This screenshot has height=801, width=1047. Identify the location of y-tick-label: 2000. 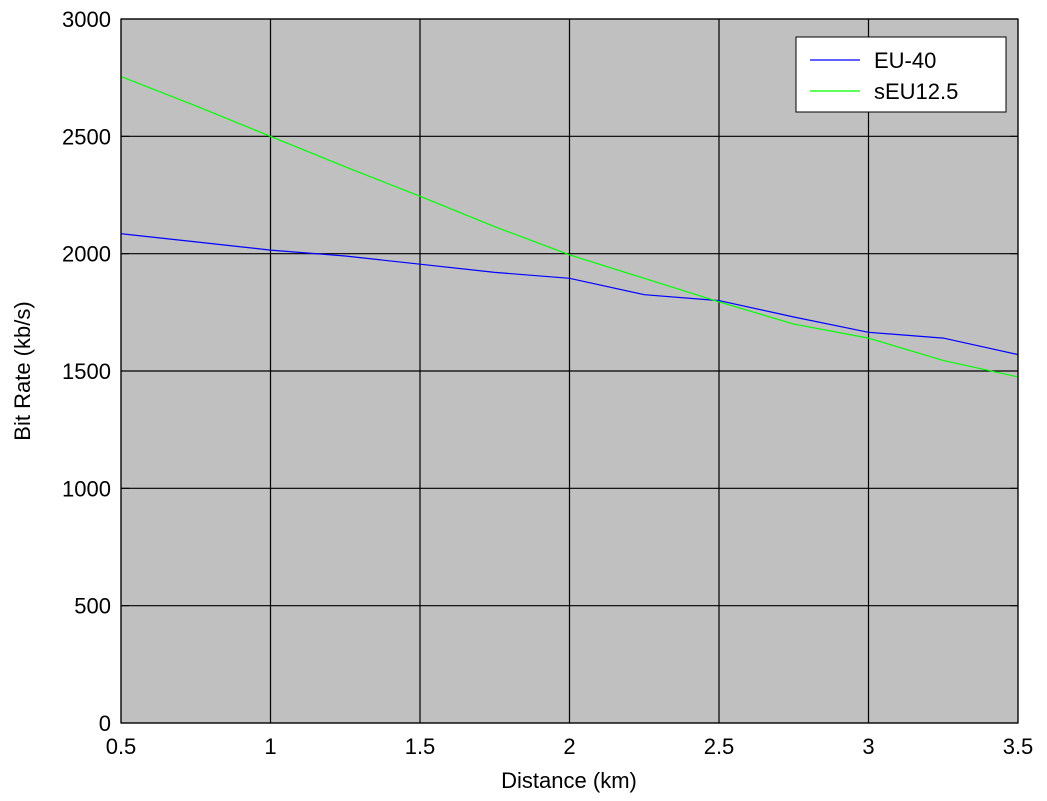
(86, 254).